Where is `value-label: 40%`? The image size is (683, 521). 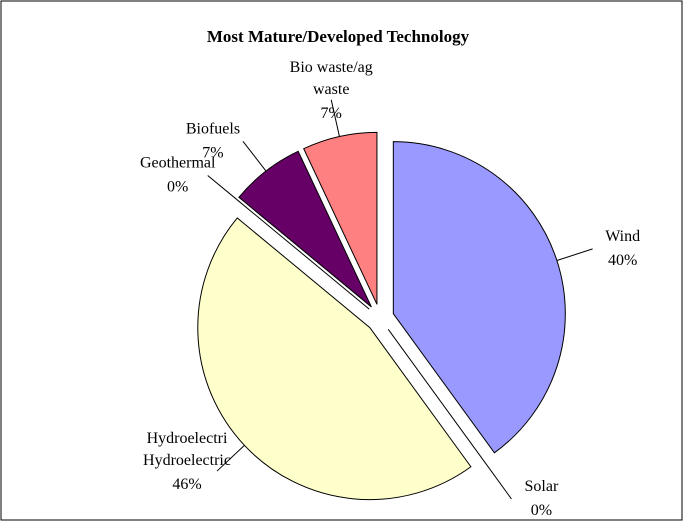 value-label: 40% is located at coordinates (622, 260).